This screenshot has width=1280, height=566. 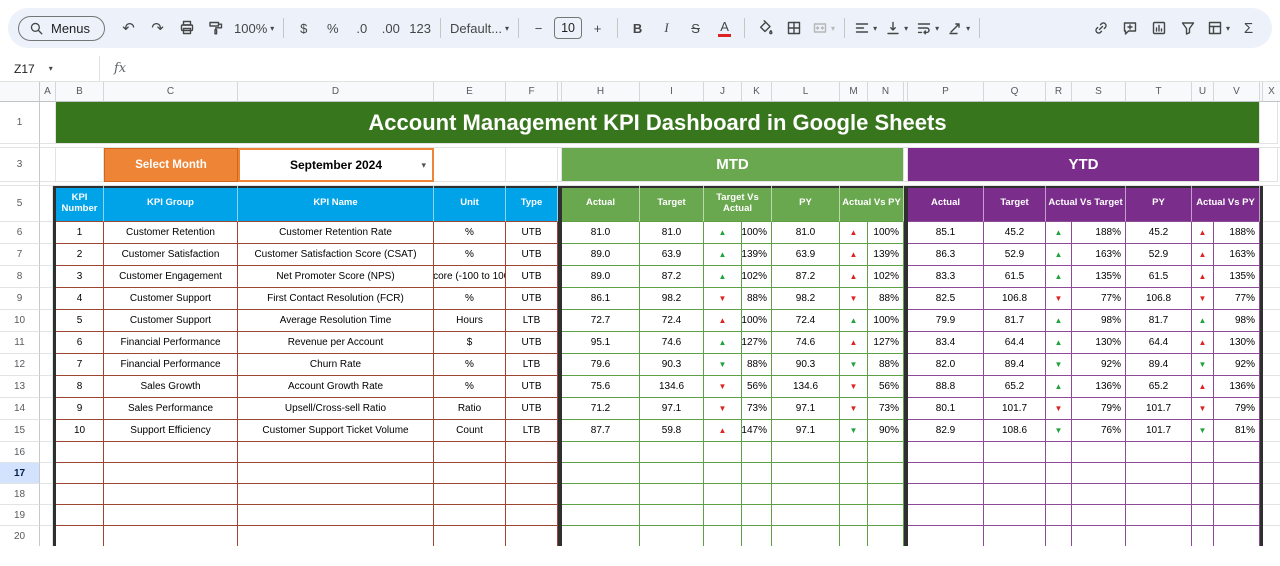 I want to click on decrease-font-size-button: −, so click(x=538, y=28).